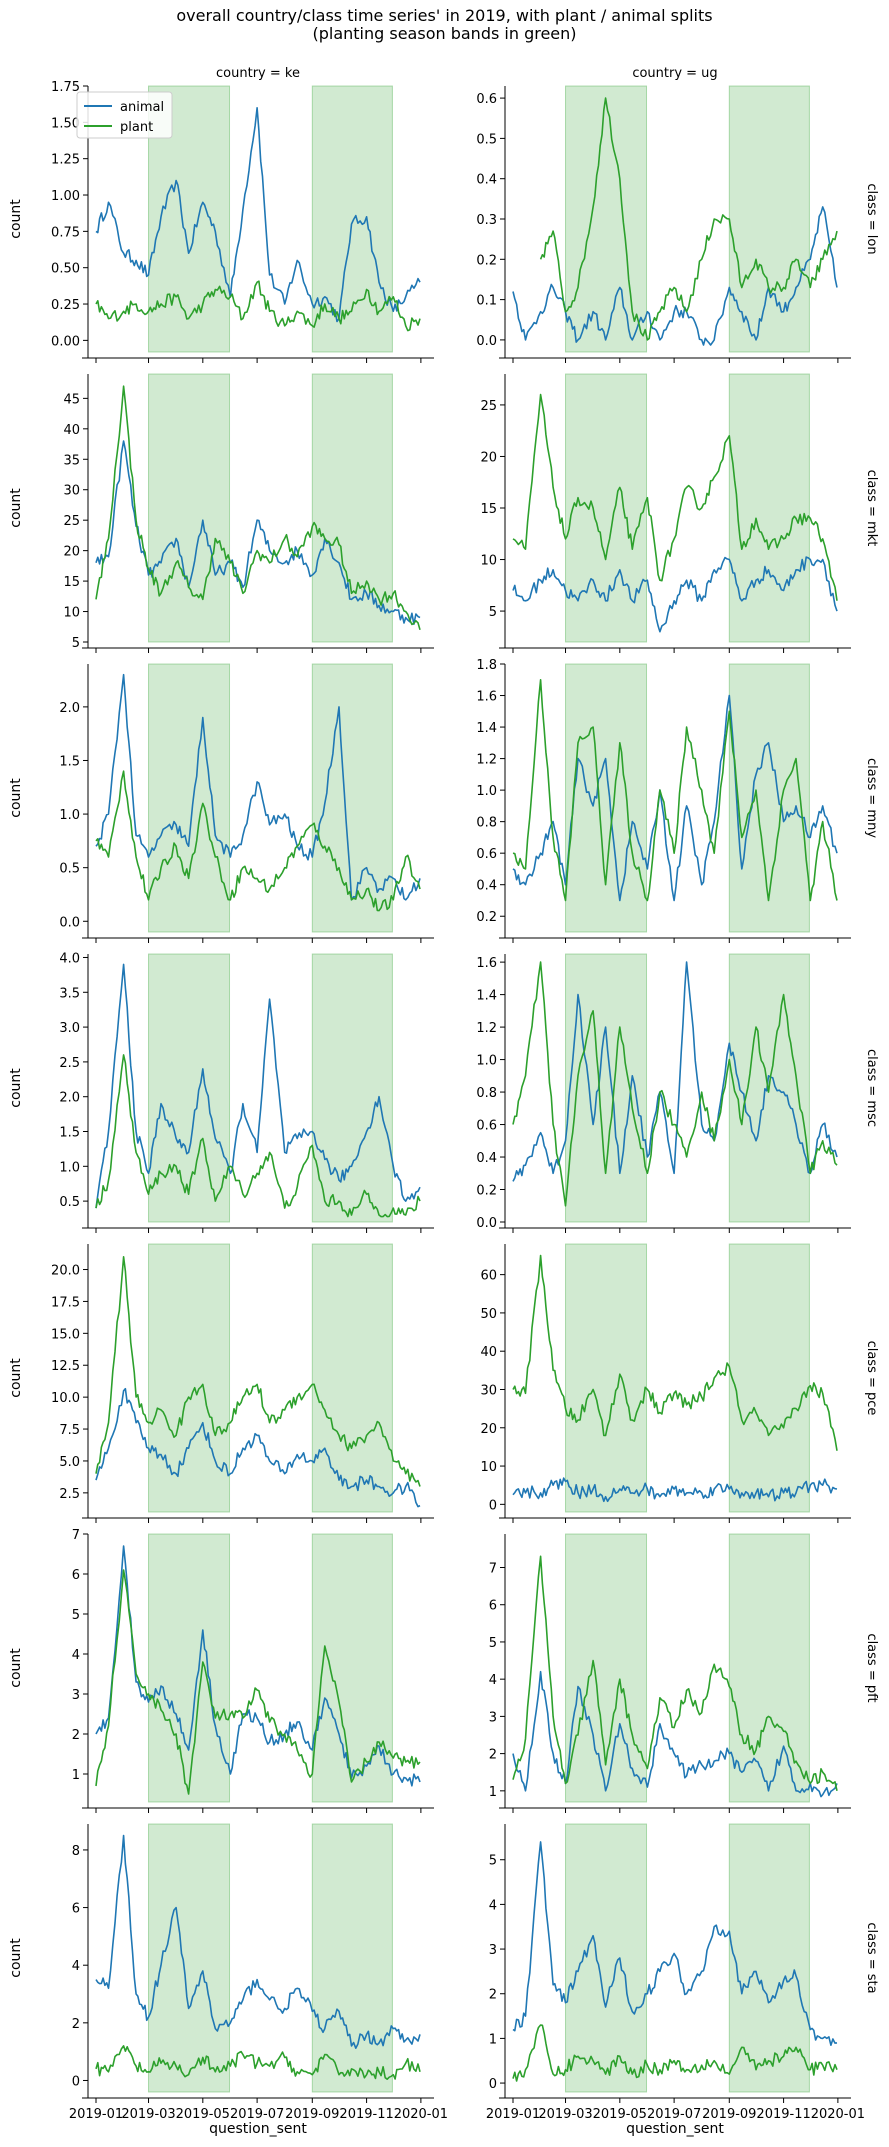  What do you see at coordinates (136, 127) in the screenshot?
I see `legend-label-plant: plant` at bounding box center [136, 127].